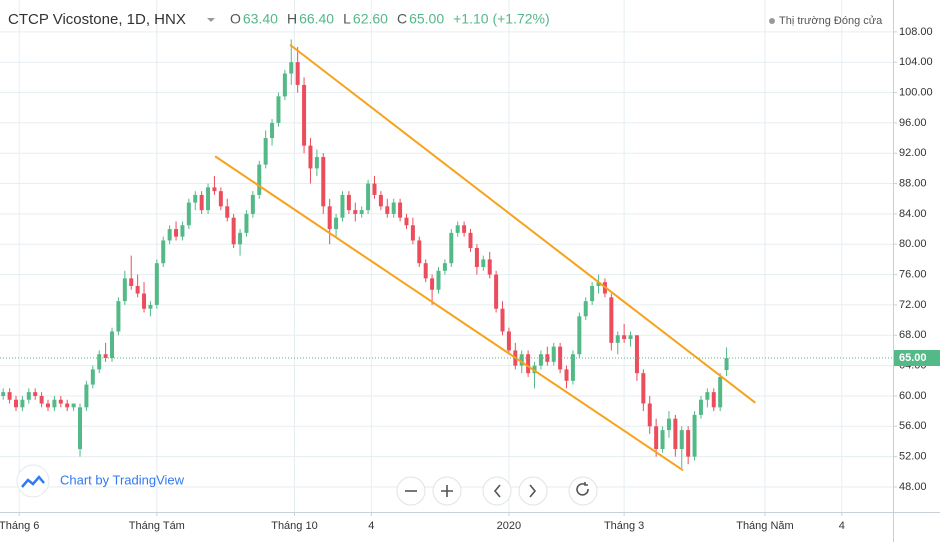 The height and width of the screenshot is (542, 940). Describe the element at coordinates (913, 274) in the screenshot. I see `y-tick-label: 76.00` at that location.